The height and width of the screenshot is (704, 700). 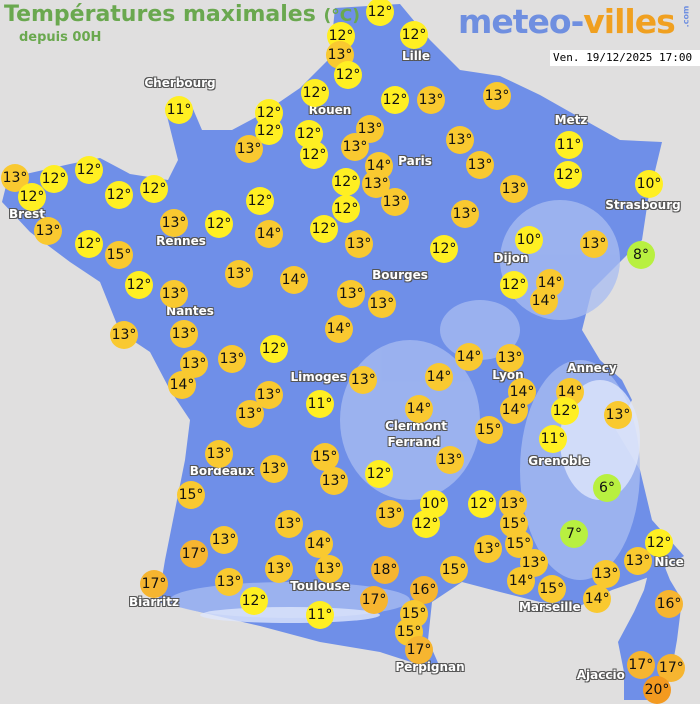 What do you see at coordinates (657, 690) in the screenshot?
I see `temperature-marker: 20°` at bounding box center [657, 690].